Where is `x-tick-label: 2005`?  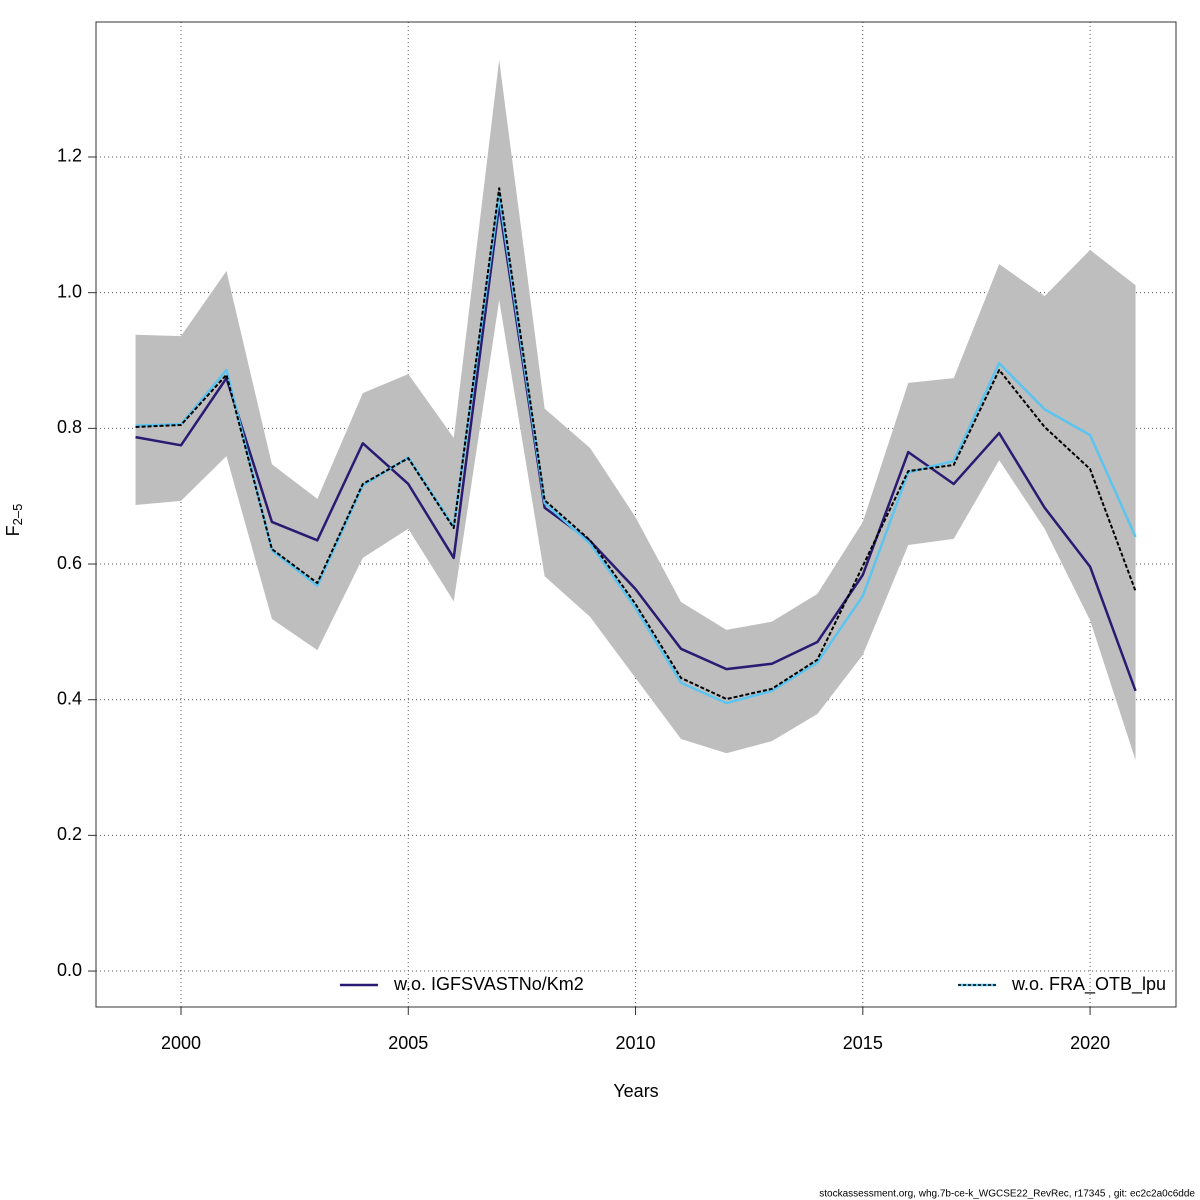
x-tick-label: 2005 is located at coordinates (408, 1043).